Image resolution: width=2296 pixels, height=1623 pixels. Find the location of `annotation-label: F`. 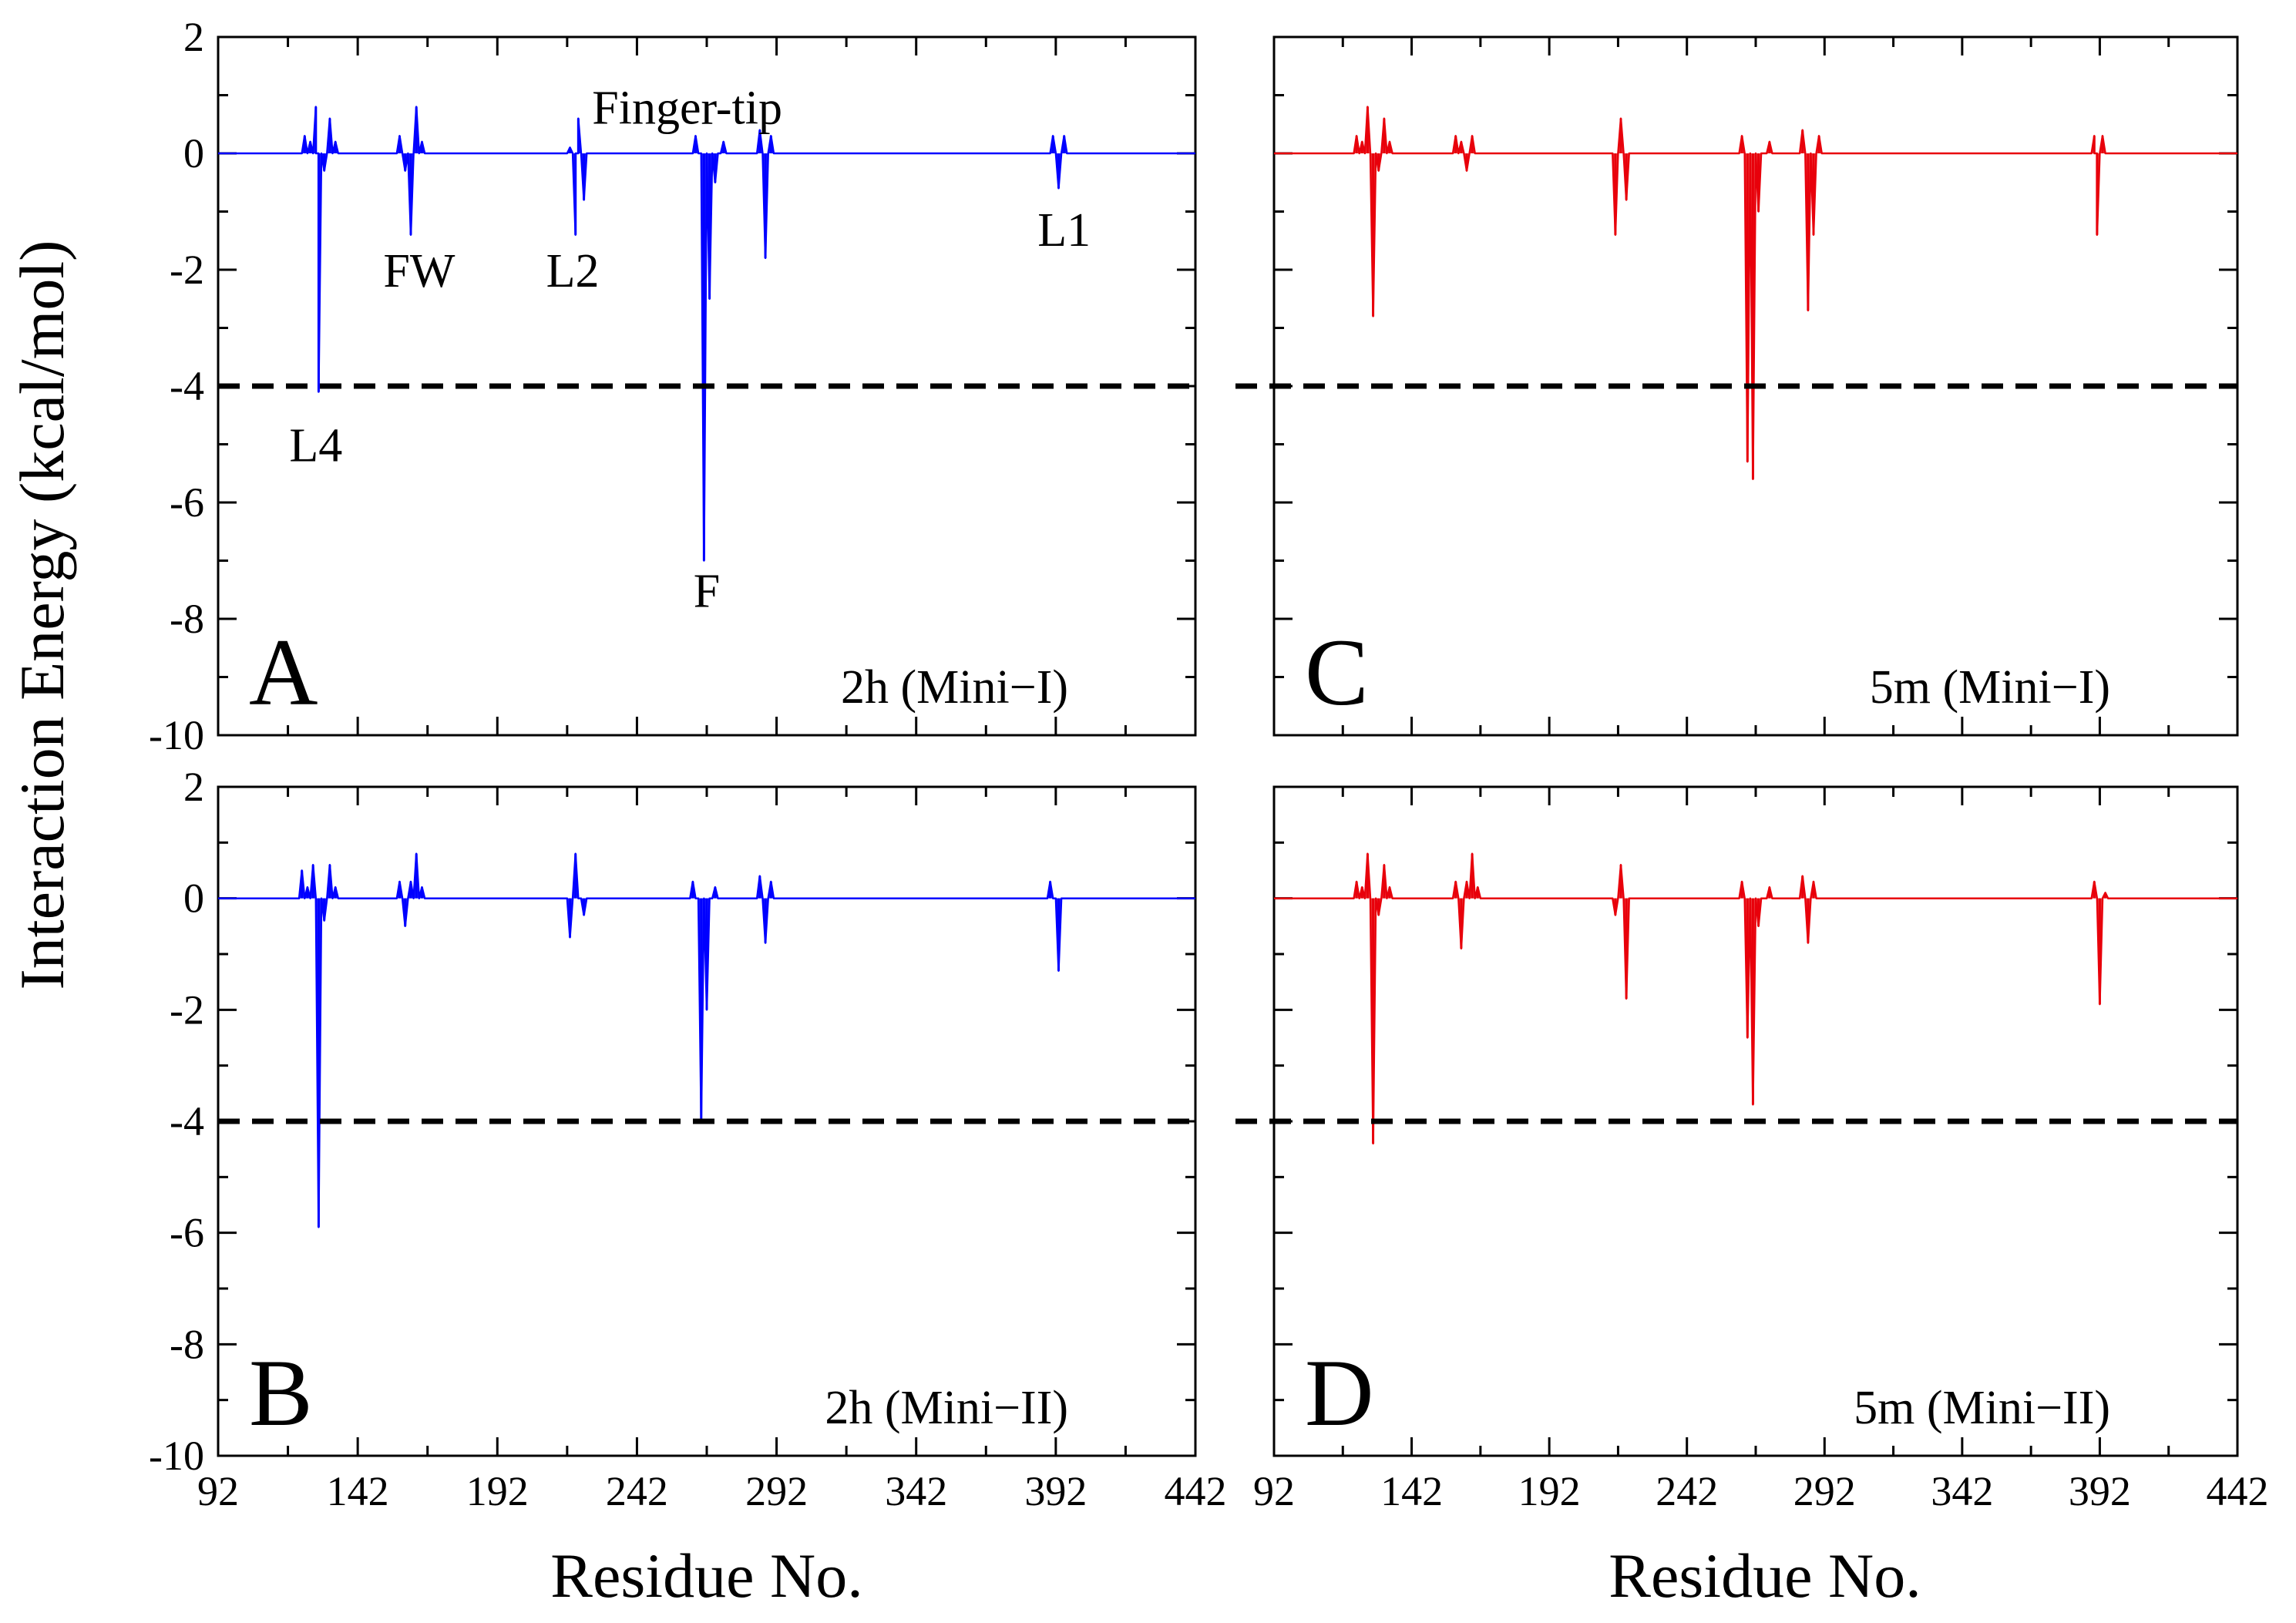

annotation-label: F is located at coordinates (707, 591).